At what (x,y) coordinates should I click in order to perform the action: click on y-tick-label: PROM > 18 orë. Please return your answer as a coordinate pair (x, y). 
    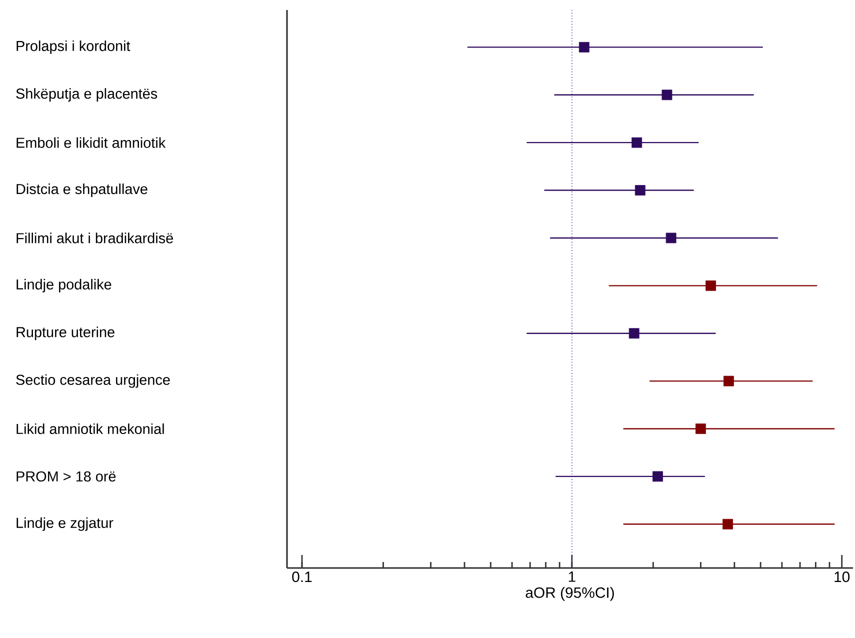
    Looking at the image, I should click on (66, 476).